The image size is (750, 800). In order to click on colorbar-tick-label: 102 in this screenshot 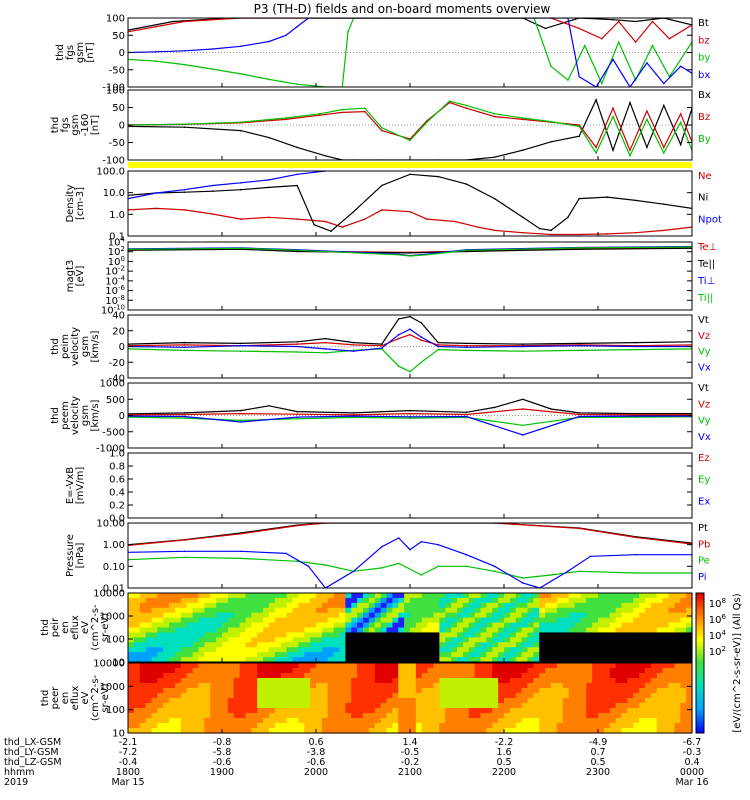, I will do `click(717, 651)`.